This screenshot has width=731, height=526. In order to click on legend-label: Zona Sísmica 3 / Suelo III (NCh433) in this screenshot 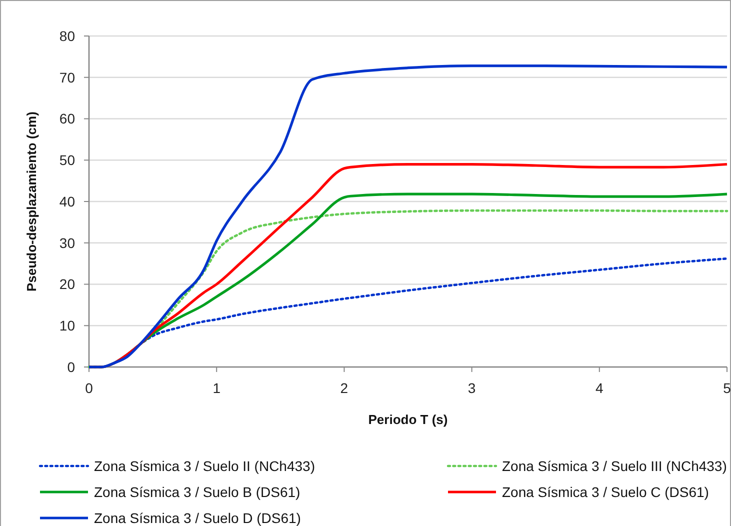, I will do `click(614, 466)`.